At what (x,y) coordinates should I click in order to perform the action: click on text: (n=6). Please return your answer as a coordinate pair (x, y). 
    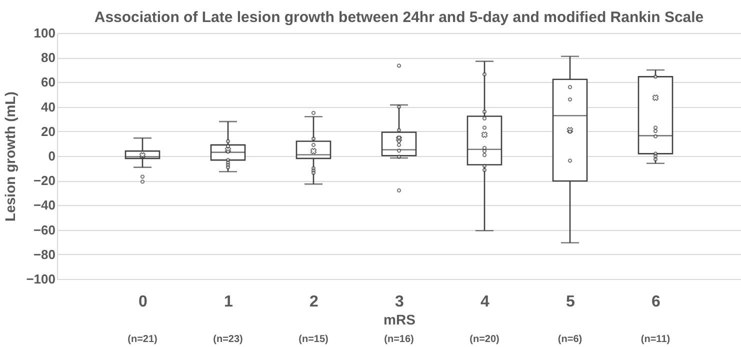
    Looking at the image, I should click on (570, 339).